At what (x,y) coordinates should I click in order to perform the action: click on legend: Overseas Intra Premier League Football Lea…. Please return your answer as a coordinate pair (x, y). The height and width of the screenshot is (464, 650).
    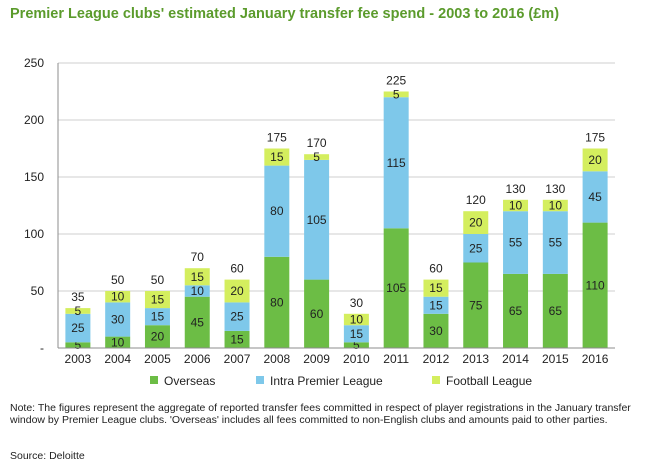
    Looking at the image, I should click on (341, 381).